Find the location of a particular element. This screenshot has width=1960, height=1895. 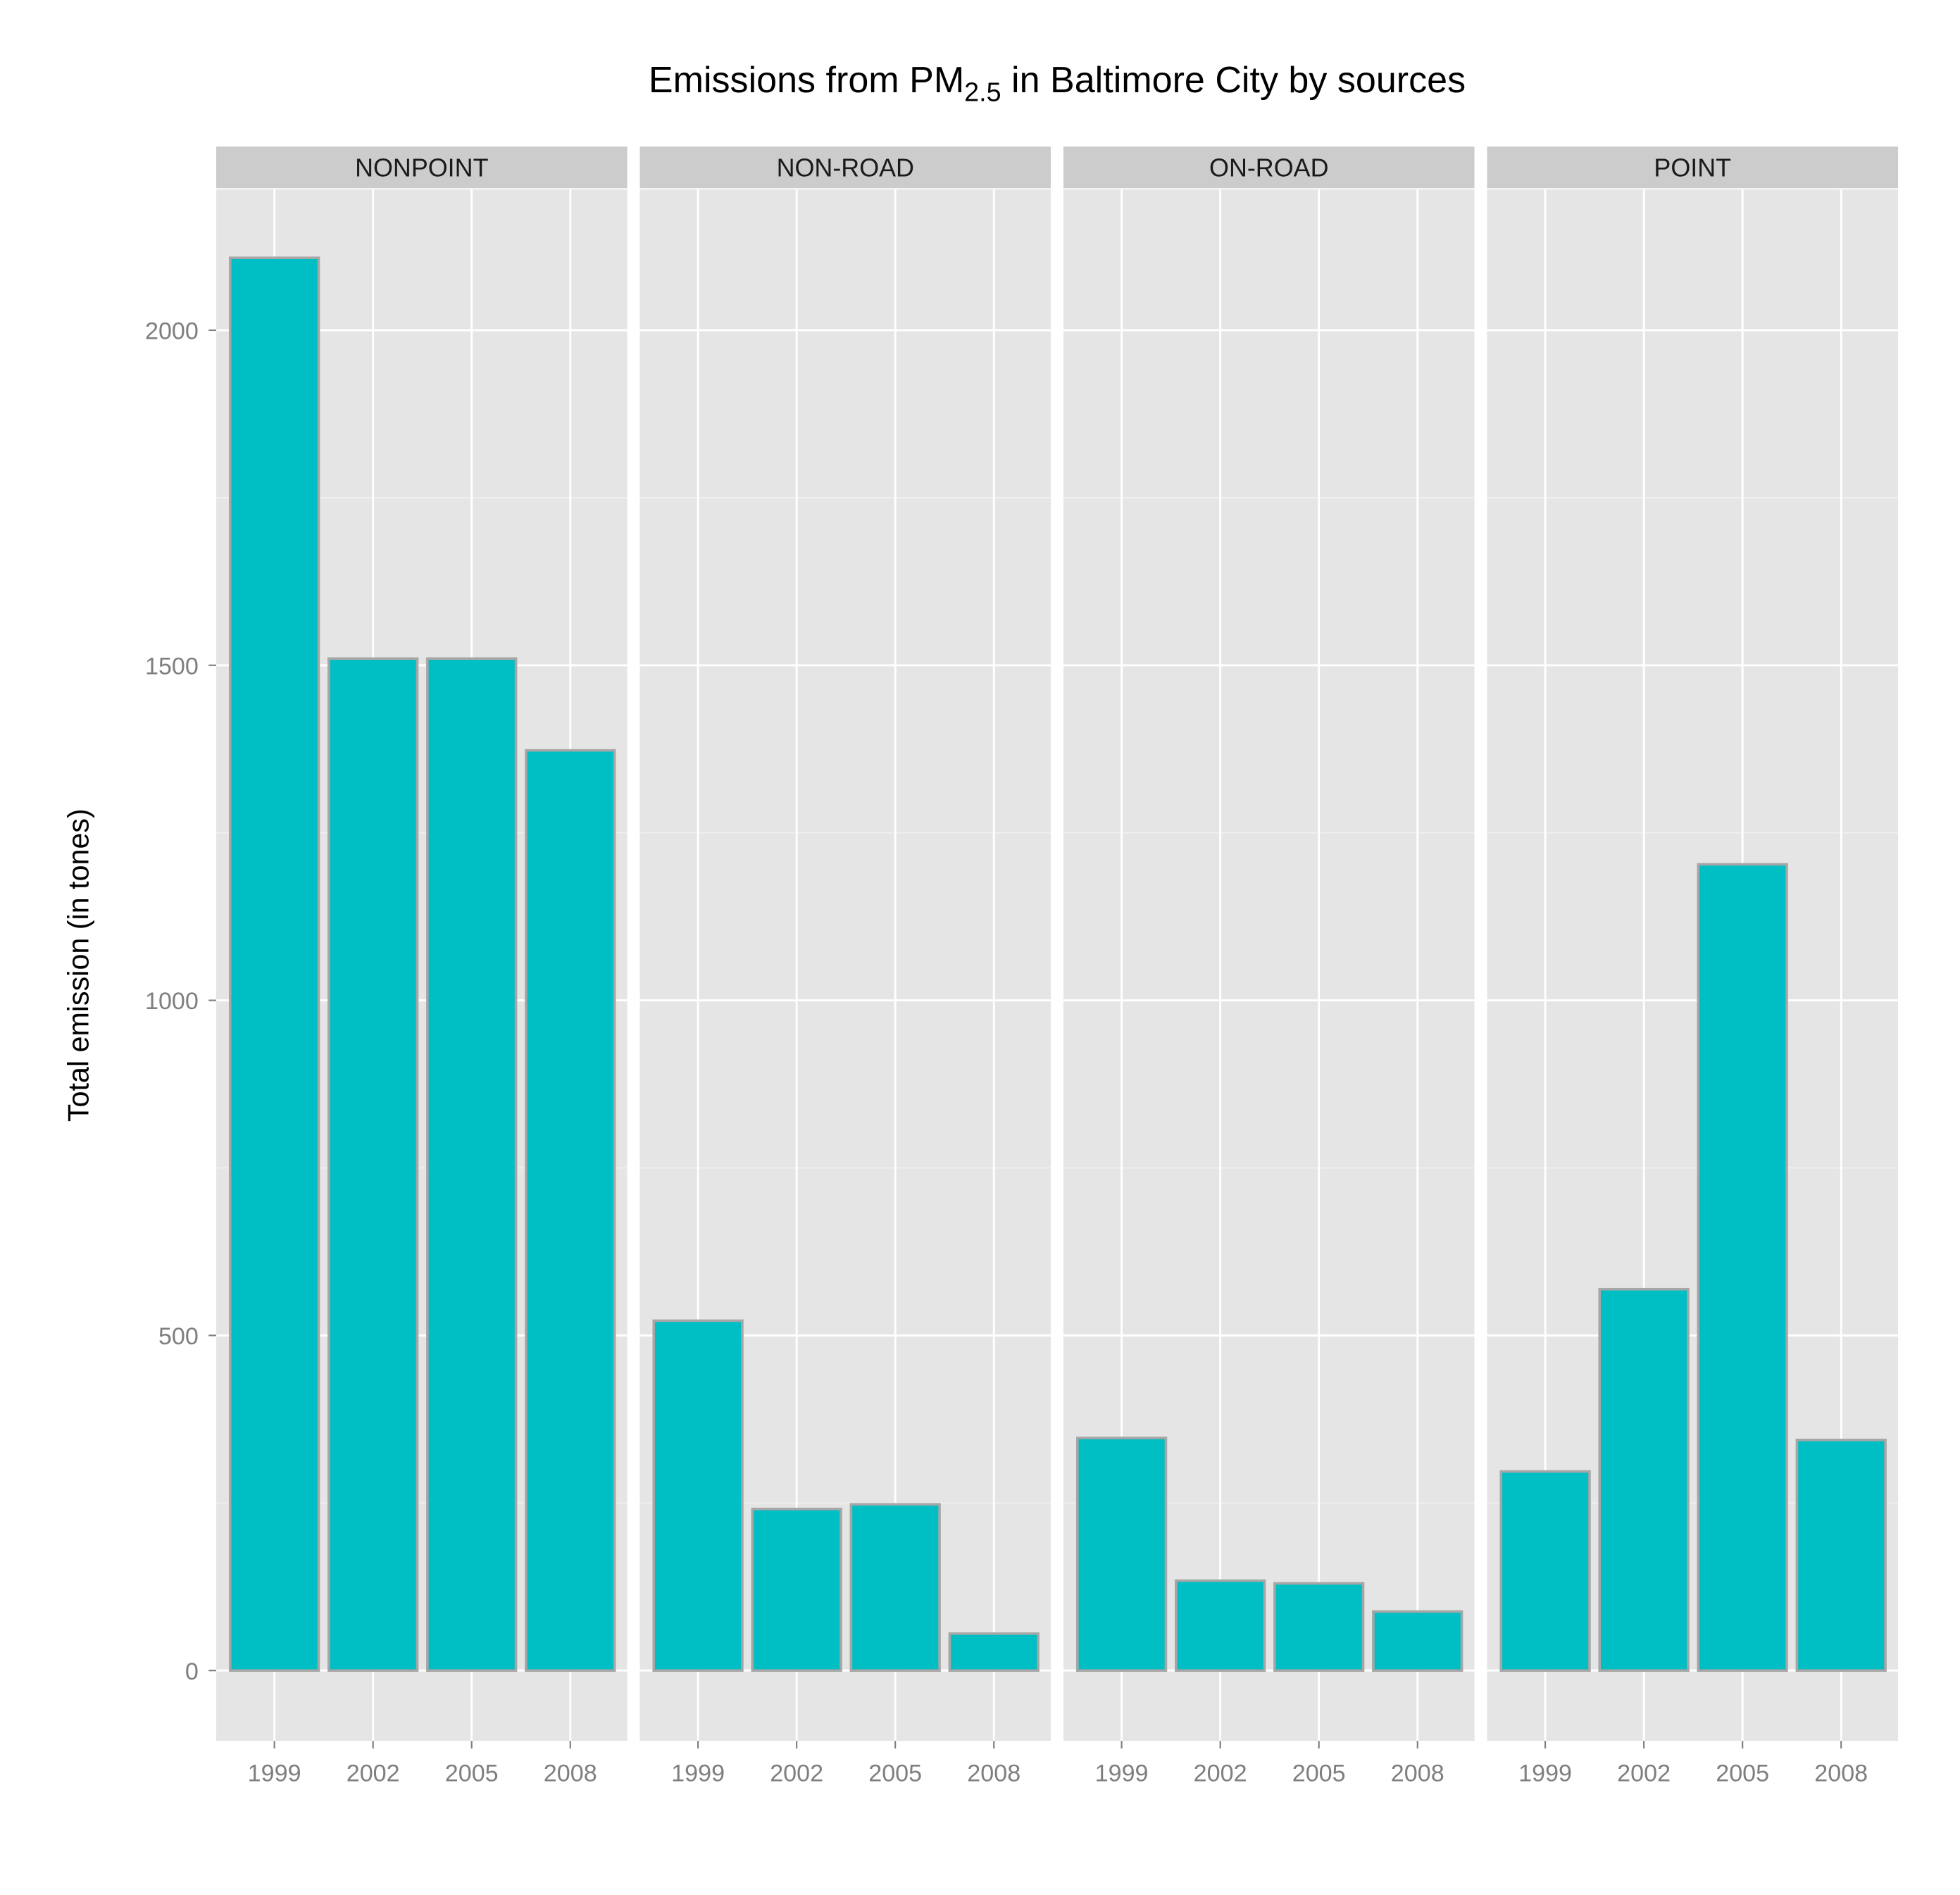

y-tick-label: 500 is located at coordinates (178, 1336).